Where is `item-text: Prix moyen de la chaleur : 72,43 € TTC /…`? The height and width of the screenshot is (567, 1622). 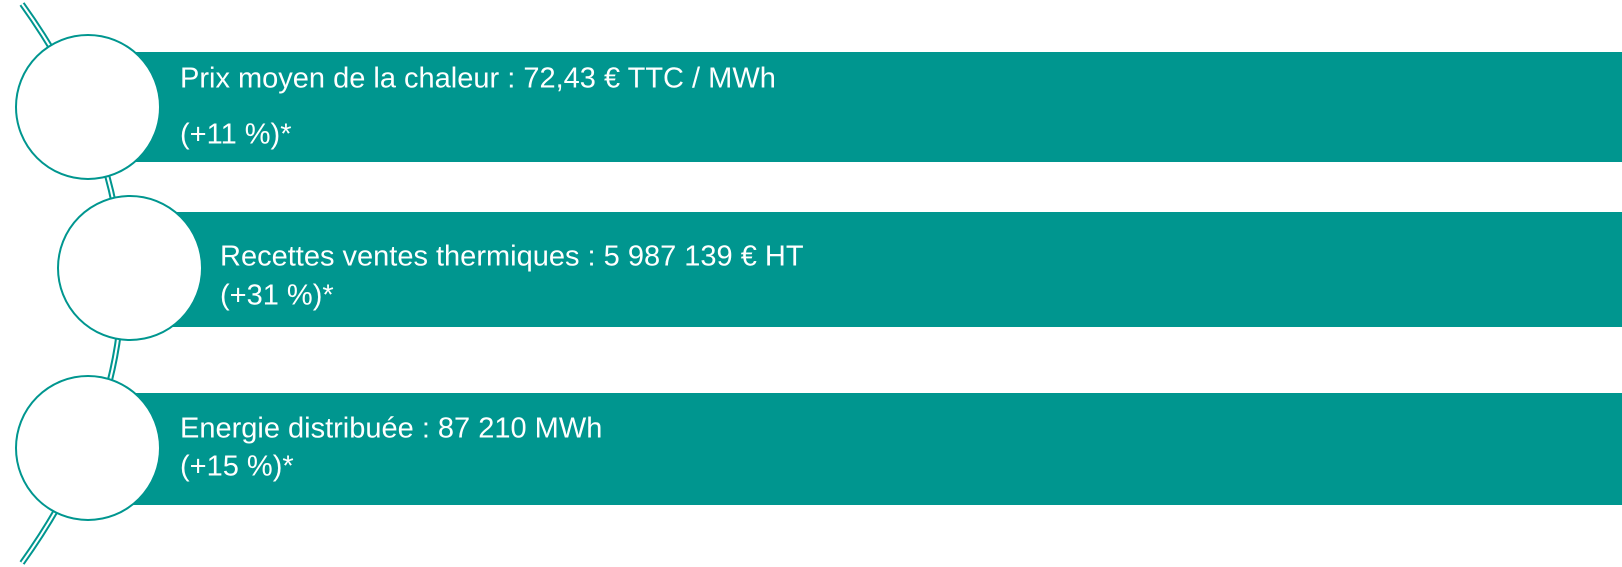 item-text: Prix moyen de la chaleur : 72,43 € TTC /… is located at coordinates (478, 79).